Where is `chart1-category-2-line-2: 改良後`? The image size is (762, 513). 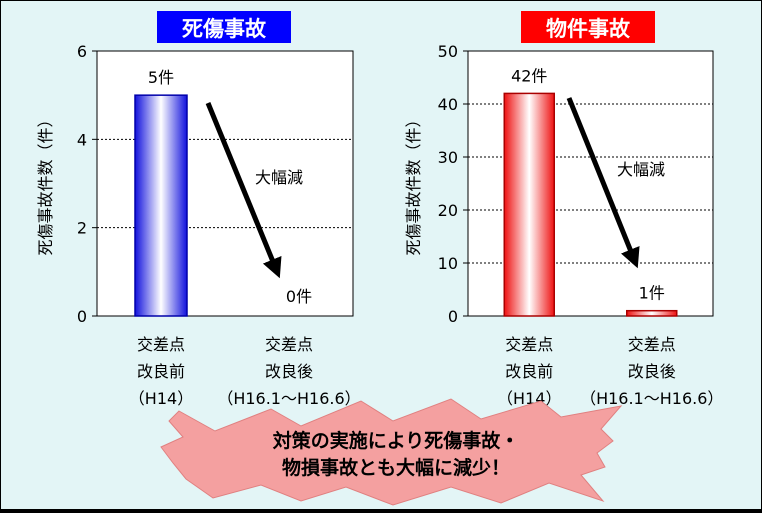 chart1-category-2-line-2: 改良後 is located at coordinates (289, 371).